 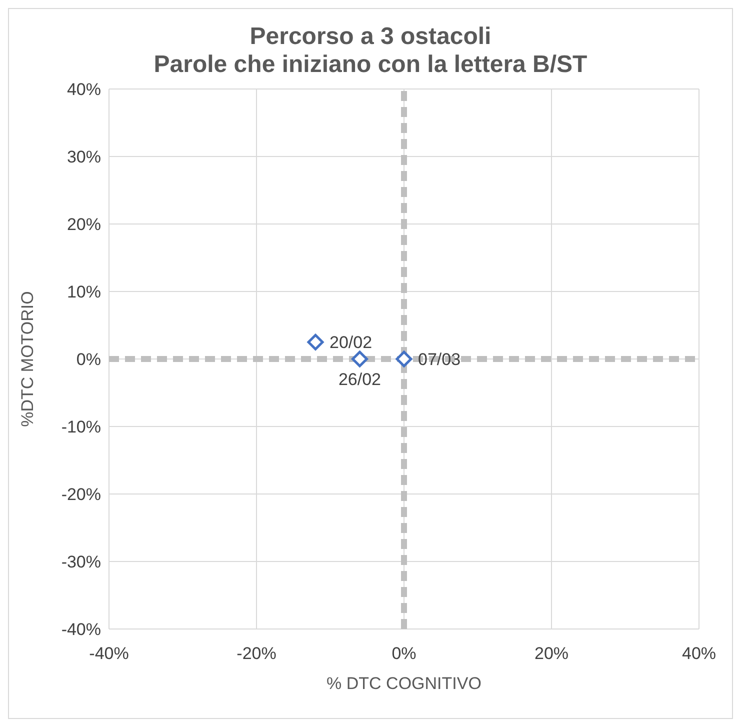 What do you see at coordinates (81, 562) in the screenshot?
I see `y-tick-label: -30%` at bounding box center [81, 562].